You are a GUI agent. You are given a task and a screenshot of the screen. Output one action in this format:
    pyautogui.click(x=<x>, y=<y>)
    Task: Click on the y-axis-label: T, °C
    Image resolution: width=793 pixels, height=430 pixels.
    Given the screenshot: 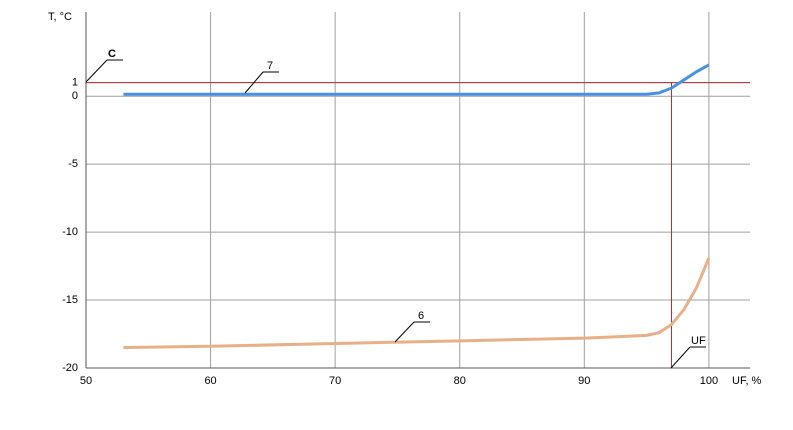 What is the action you would take?
    pyautogui.click(x=60, y=17)
    